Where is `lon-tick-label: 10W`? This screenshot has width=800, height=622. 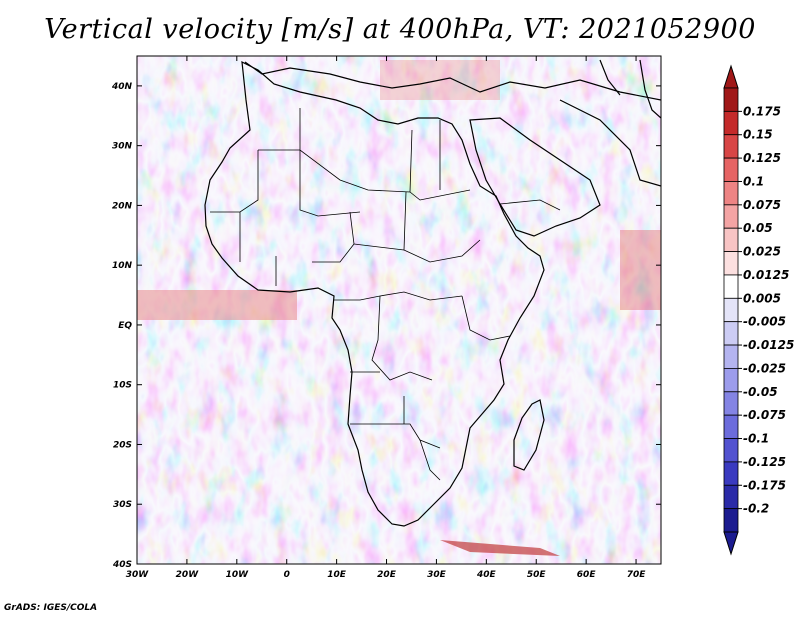
lon-tick-label: 10W is located at coordinates (238, 575).